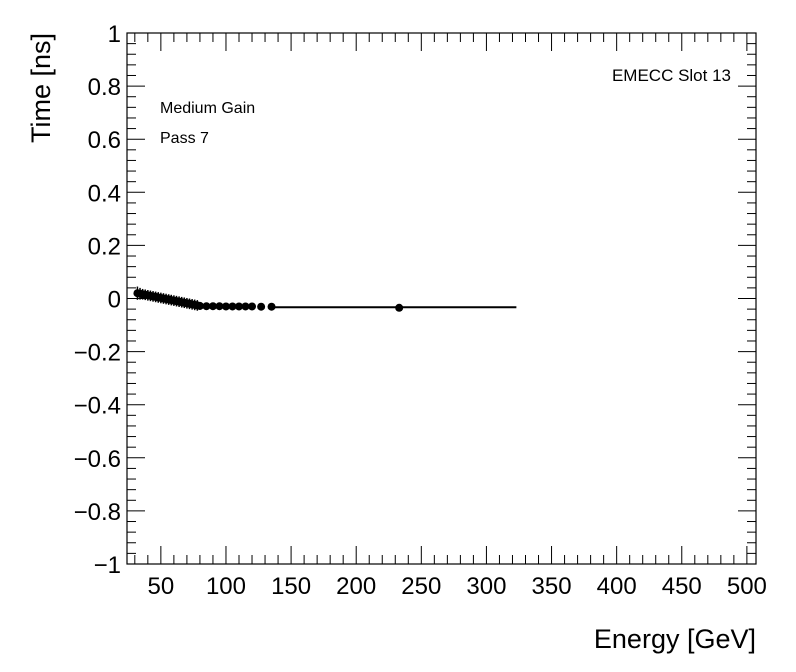 This screenshot has width=796, height=672. What do you see at coordinates (486, 586) in the screenshot?
I see `x-tick-label: 300` at bounding box center [486, 586].